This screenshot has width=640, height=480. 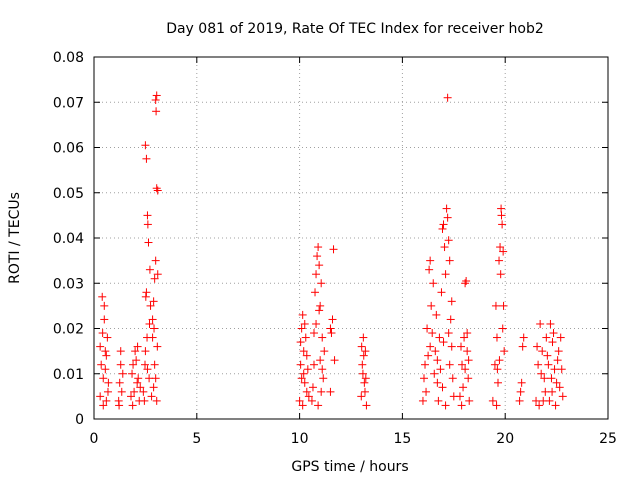 What do you see at coordinates (68, 58) in the screenshot?
I see `y-tick-label: 0.08` at bounding box center [68, 58].